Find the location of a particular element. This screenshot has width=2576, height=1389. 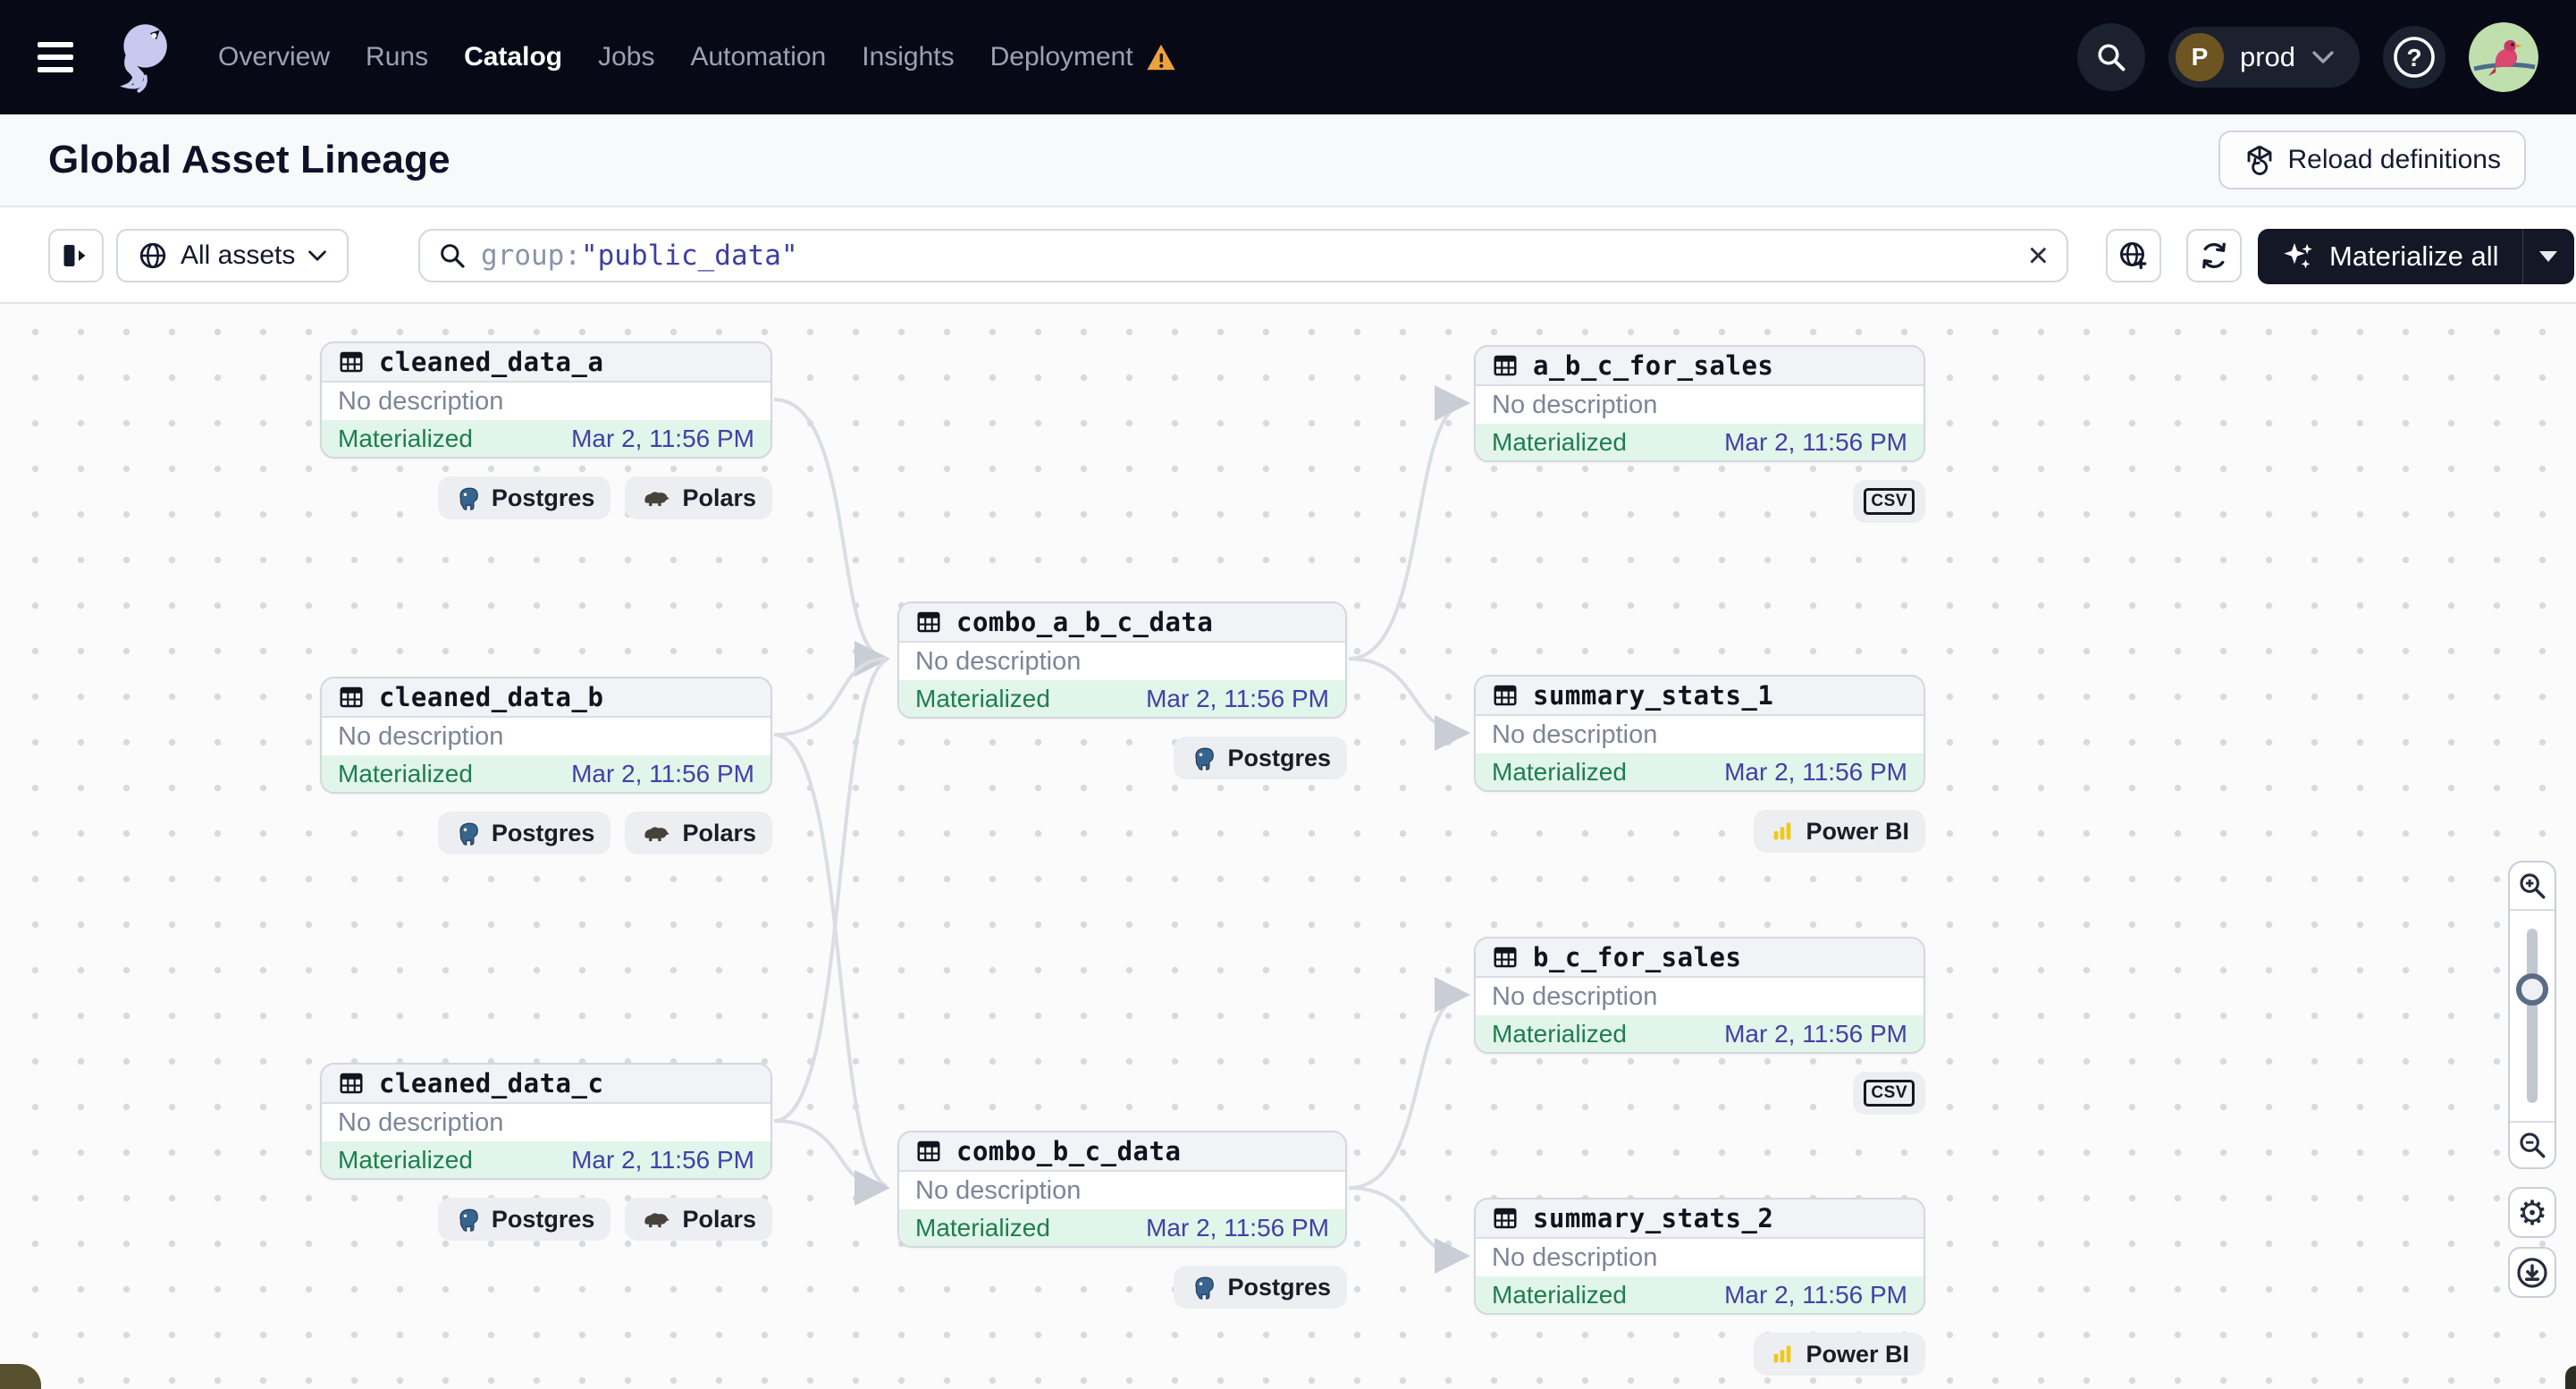

download-image-button is located at coordinates (2532, 1272).